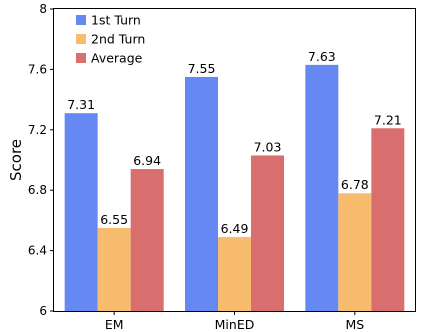  I want to click on legend: 1st Turn 2nd Turn Average, so click(110, 39).